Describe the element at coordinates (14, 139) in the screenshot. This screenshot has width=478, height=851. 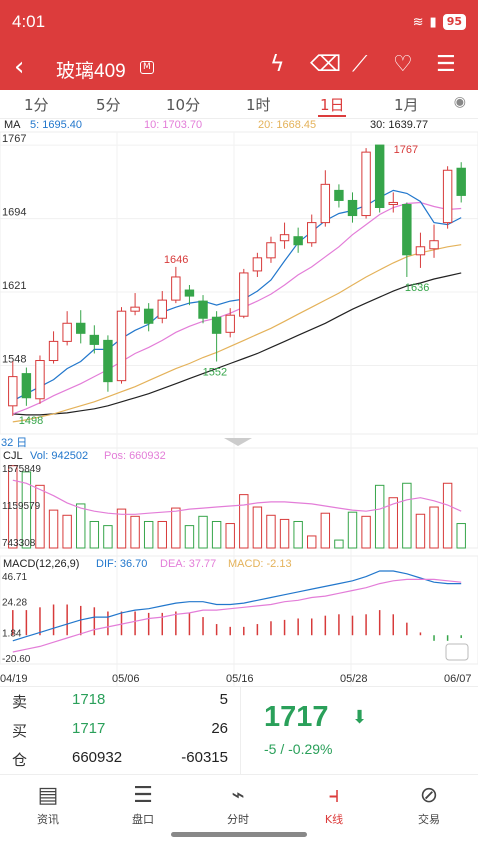
I see `price-tick-label: 1767` at that location.